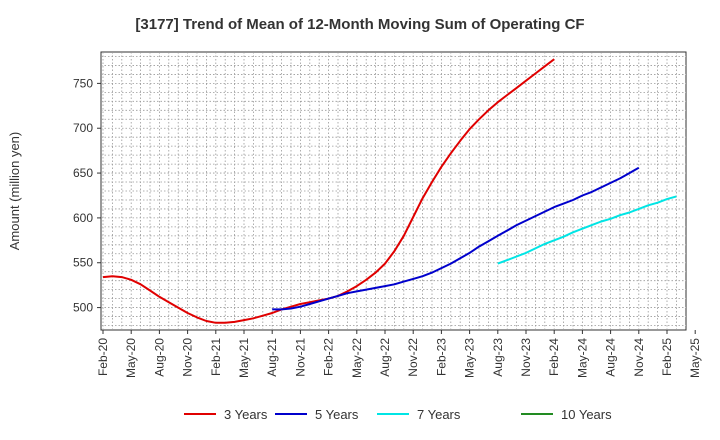 The image size is (720, 440). I want to click on x-tick-label: Feb-24, so click(554, 357).